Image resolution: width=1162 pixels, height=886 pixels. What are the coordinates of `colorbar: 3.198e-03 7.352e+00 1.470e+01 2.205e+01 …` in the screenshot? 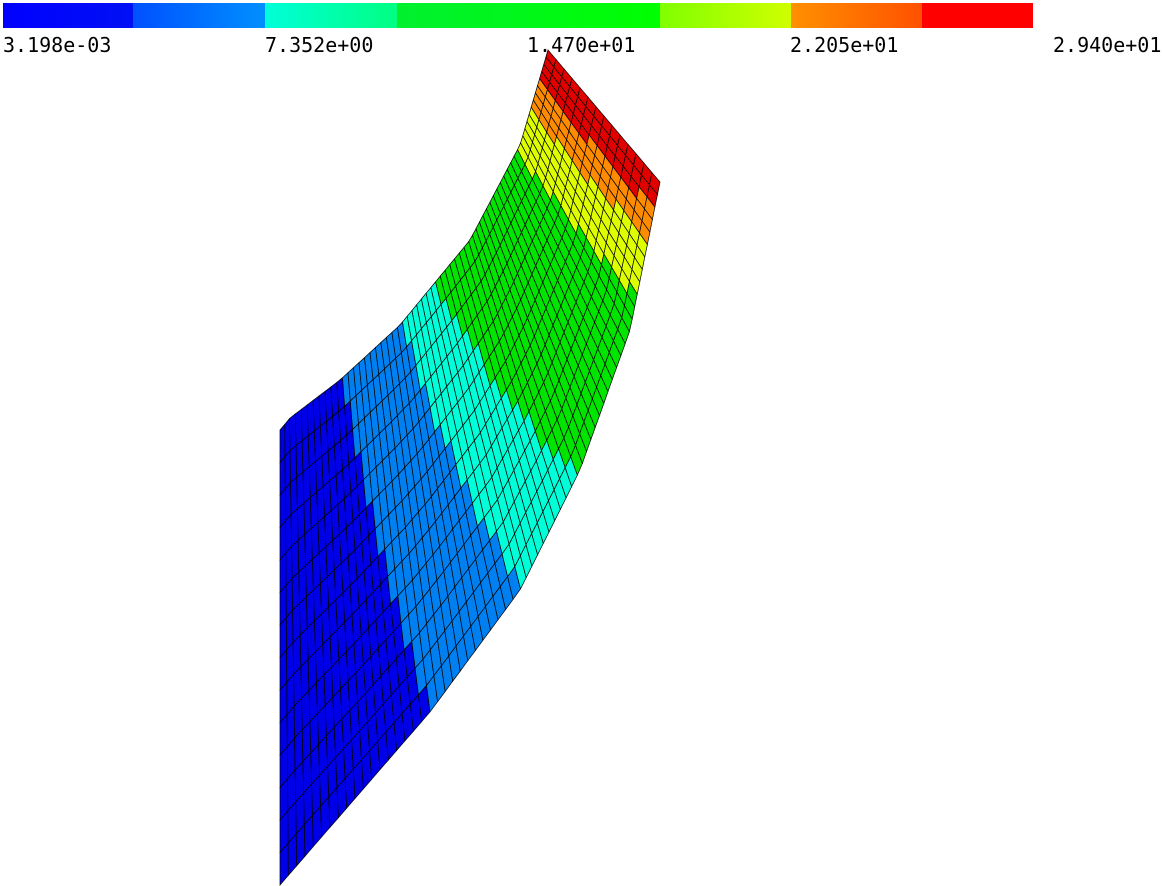 It's located at (582, 30).